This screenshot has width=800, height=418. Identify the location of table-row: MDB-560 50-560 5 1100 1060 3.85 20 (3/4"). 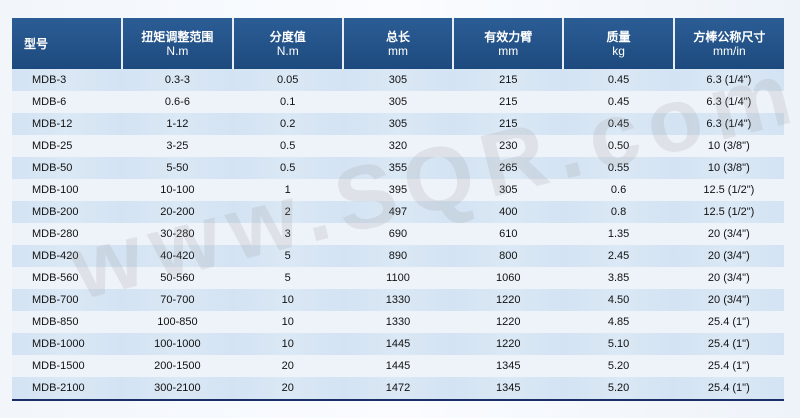
(398, 278).